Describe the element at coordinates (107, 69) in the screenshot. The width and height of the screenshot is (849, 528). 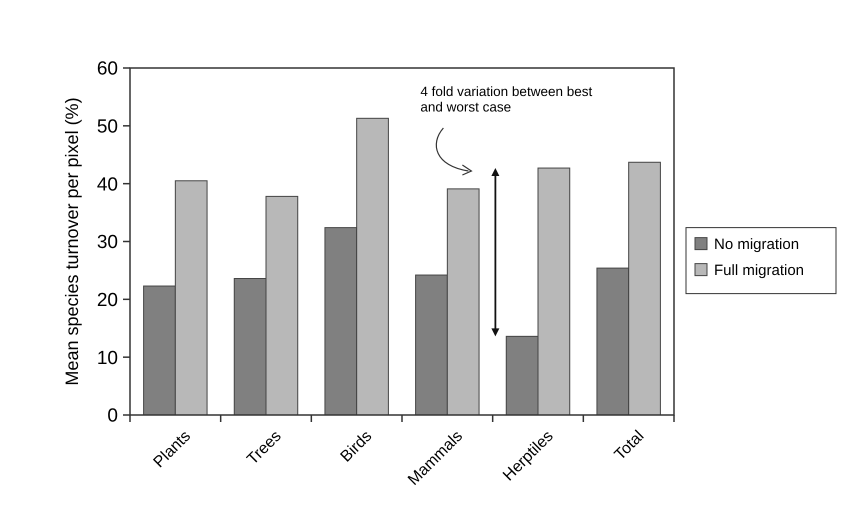
I see `y-tick-label: 60` at that location.